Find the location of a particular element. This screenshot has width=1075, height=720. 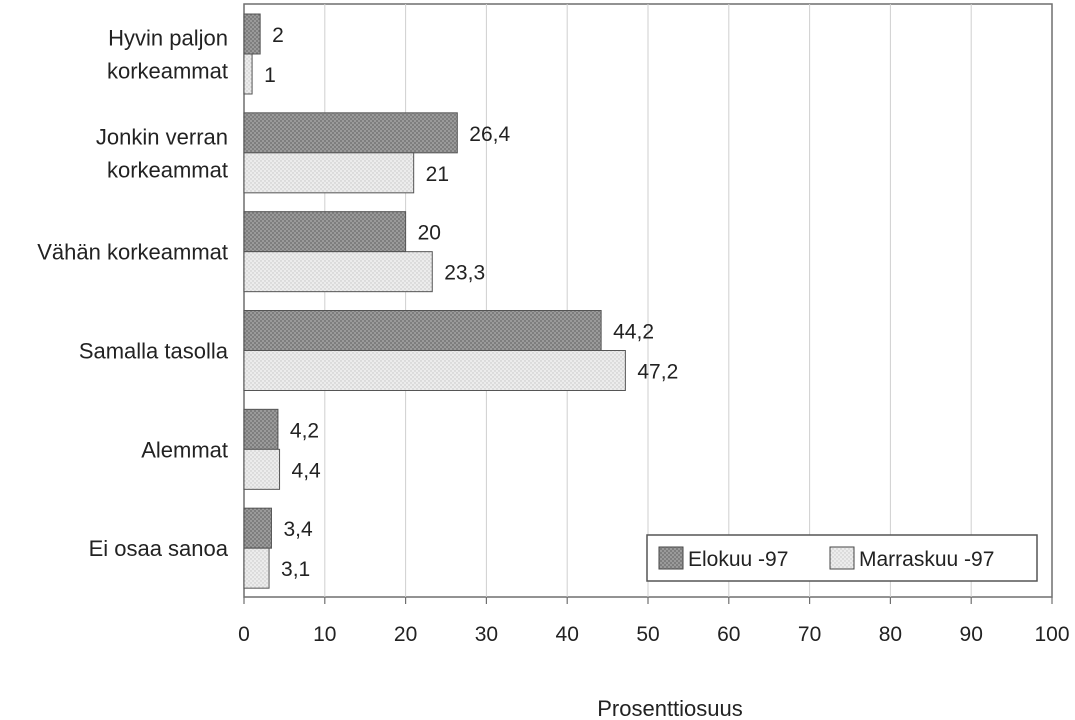

category-label: Samalla tasolla is located at coordinates (154, 351).